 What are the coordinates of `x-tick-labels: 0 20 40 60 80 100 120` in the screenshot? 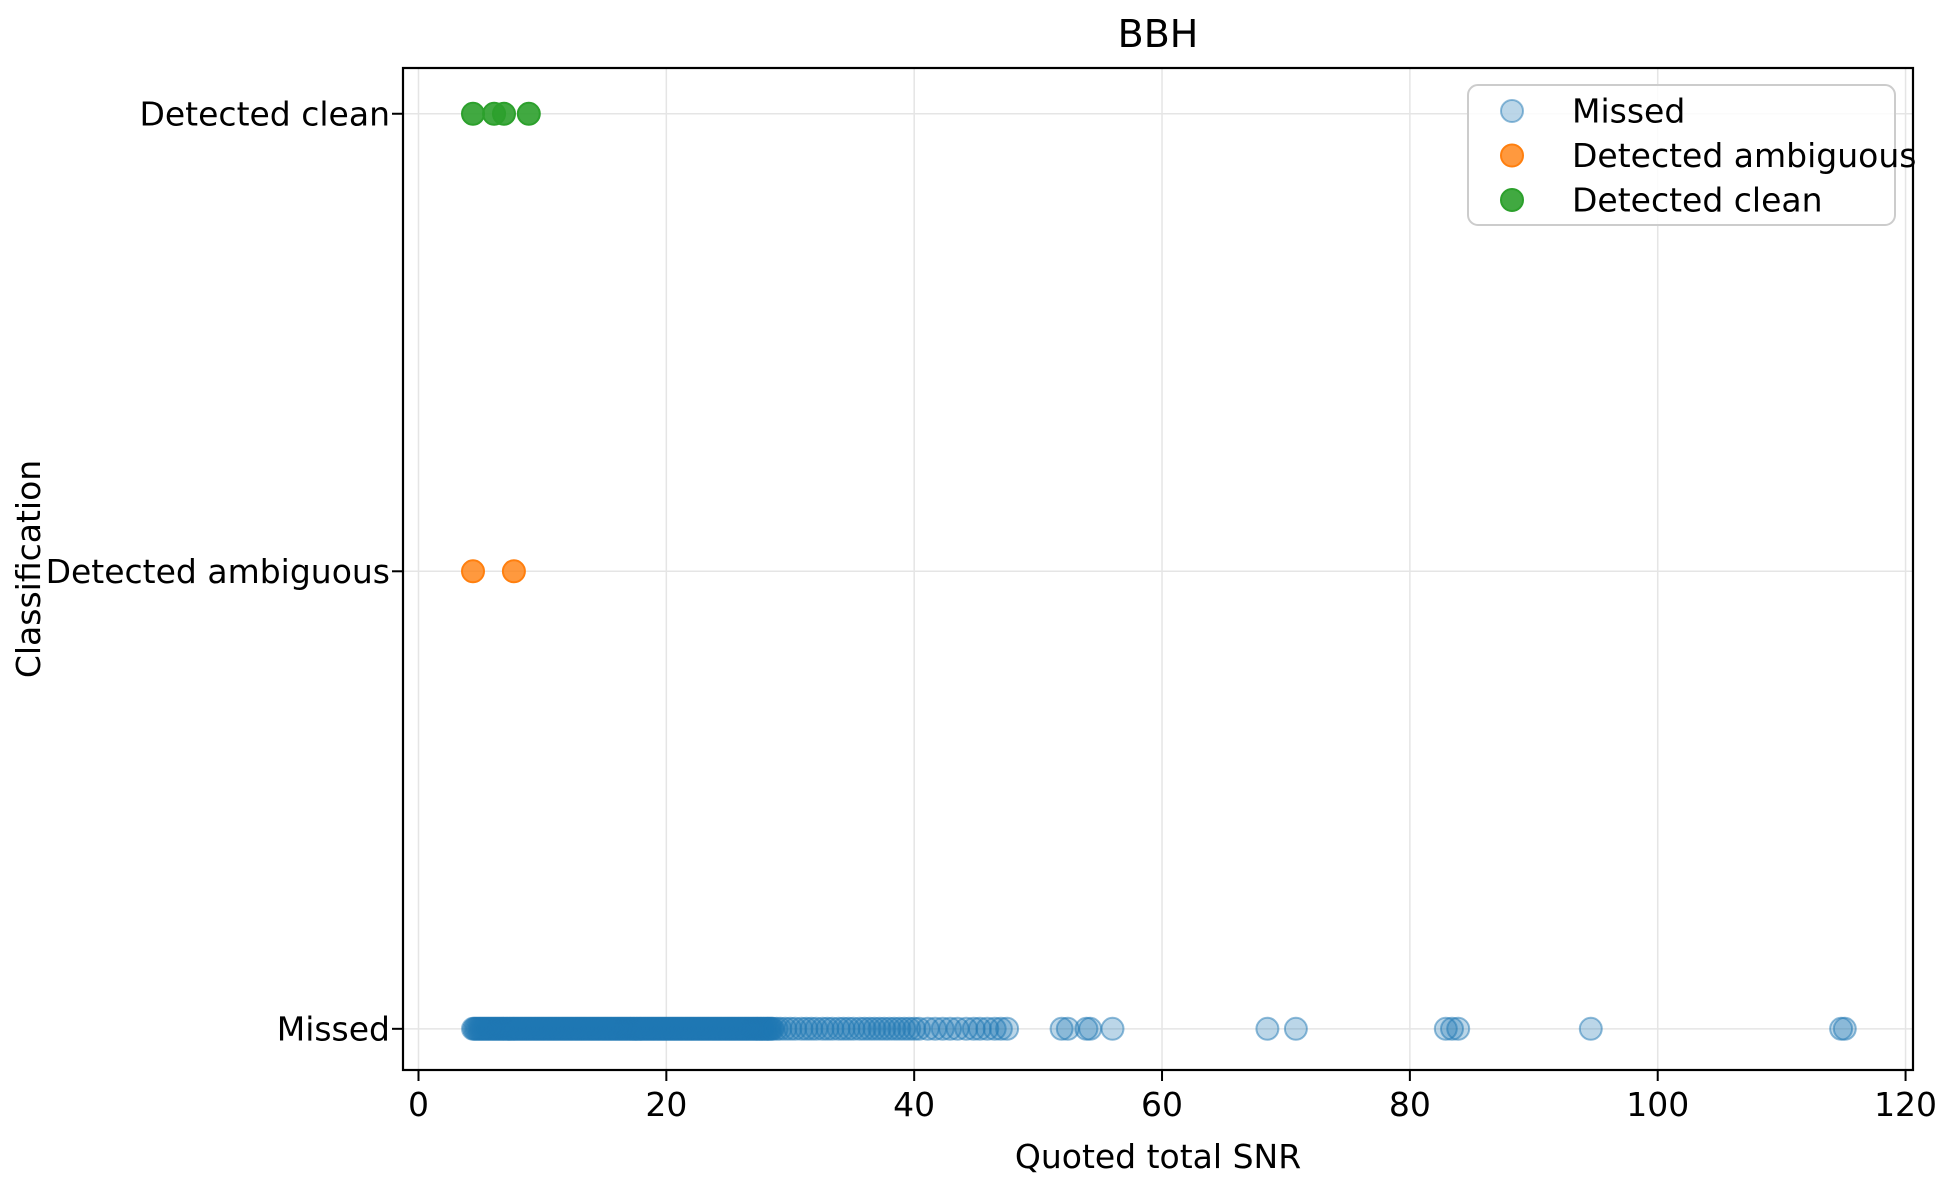 It's located at (1172, 1104).